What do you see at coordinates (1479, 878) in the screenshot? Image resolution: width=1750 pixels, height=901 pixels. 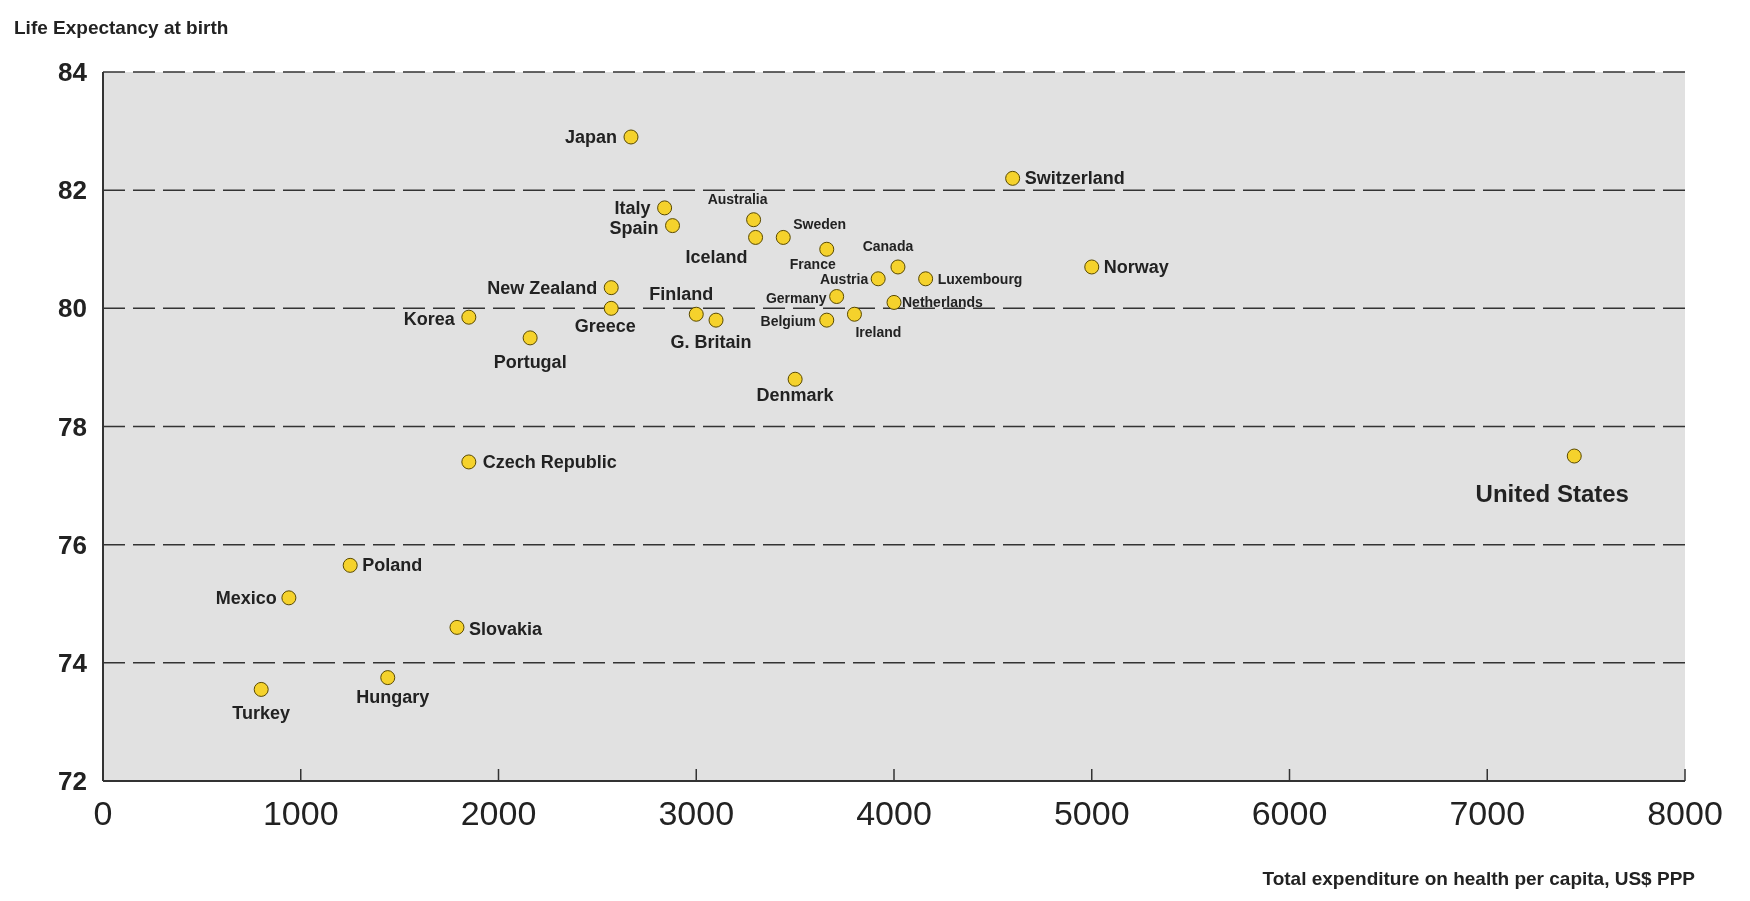 I see `x-axis-title: Total expenditure on health per capita, US$ PPP` at bounding box center [1479, 878].